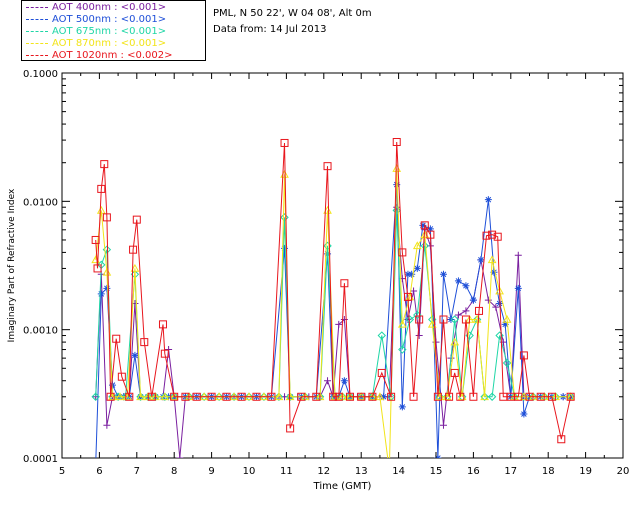 This screenshot has width=640, height=512. I want to click on x-tick-label: 19, so click(585, 471).